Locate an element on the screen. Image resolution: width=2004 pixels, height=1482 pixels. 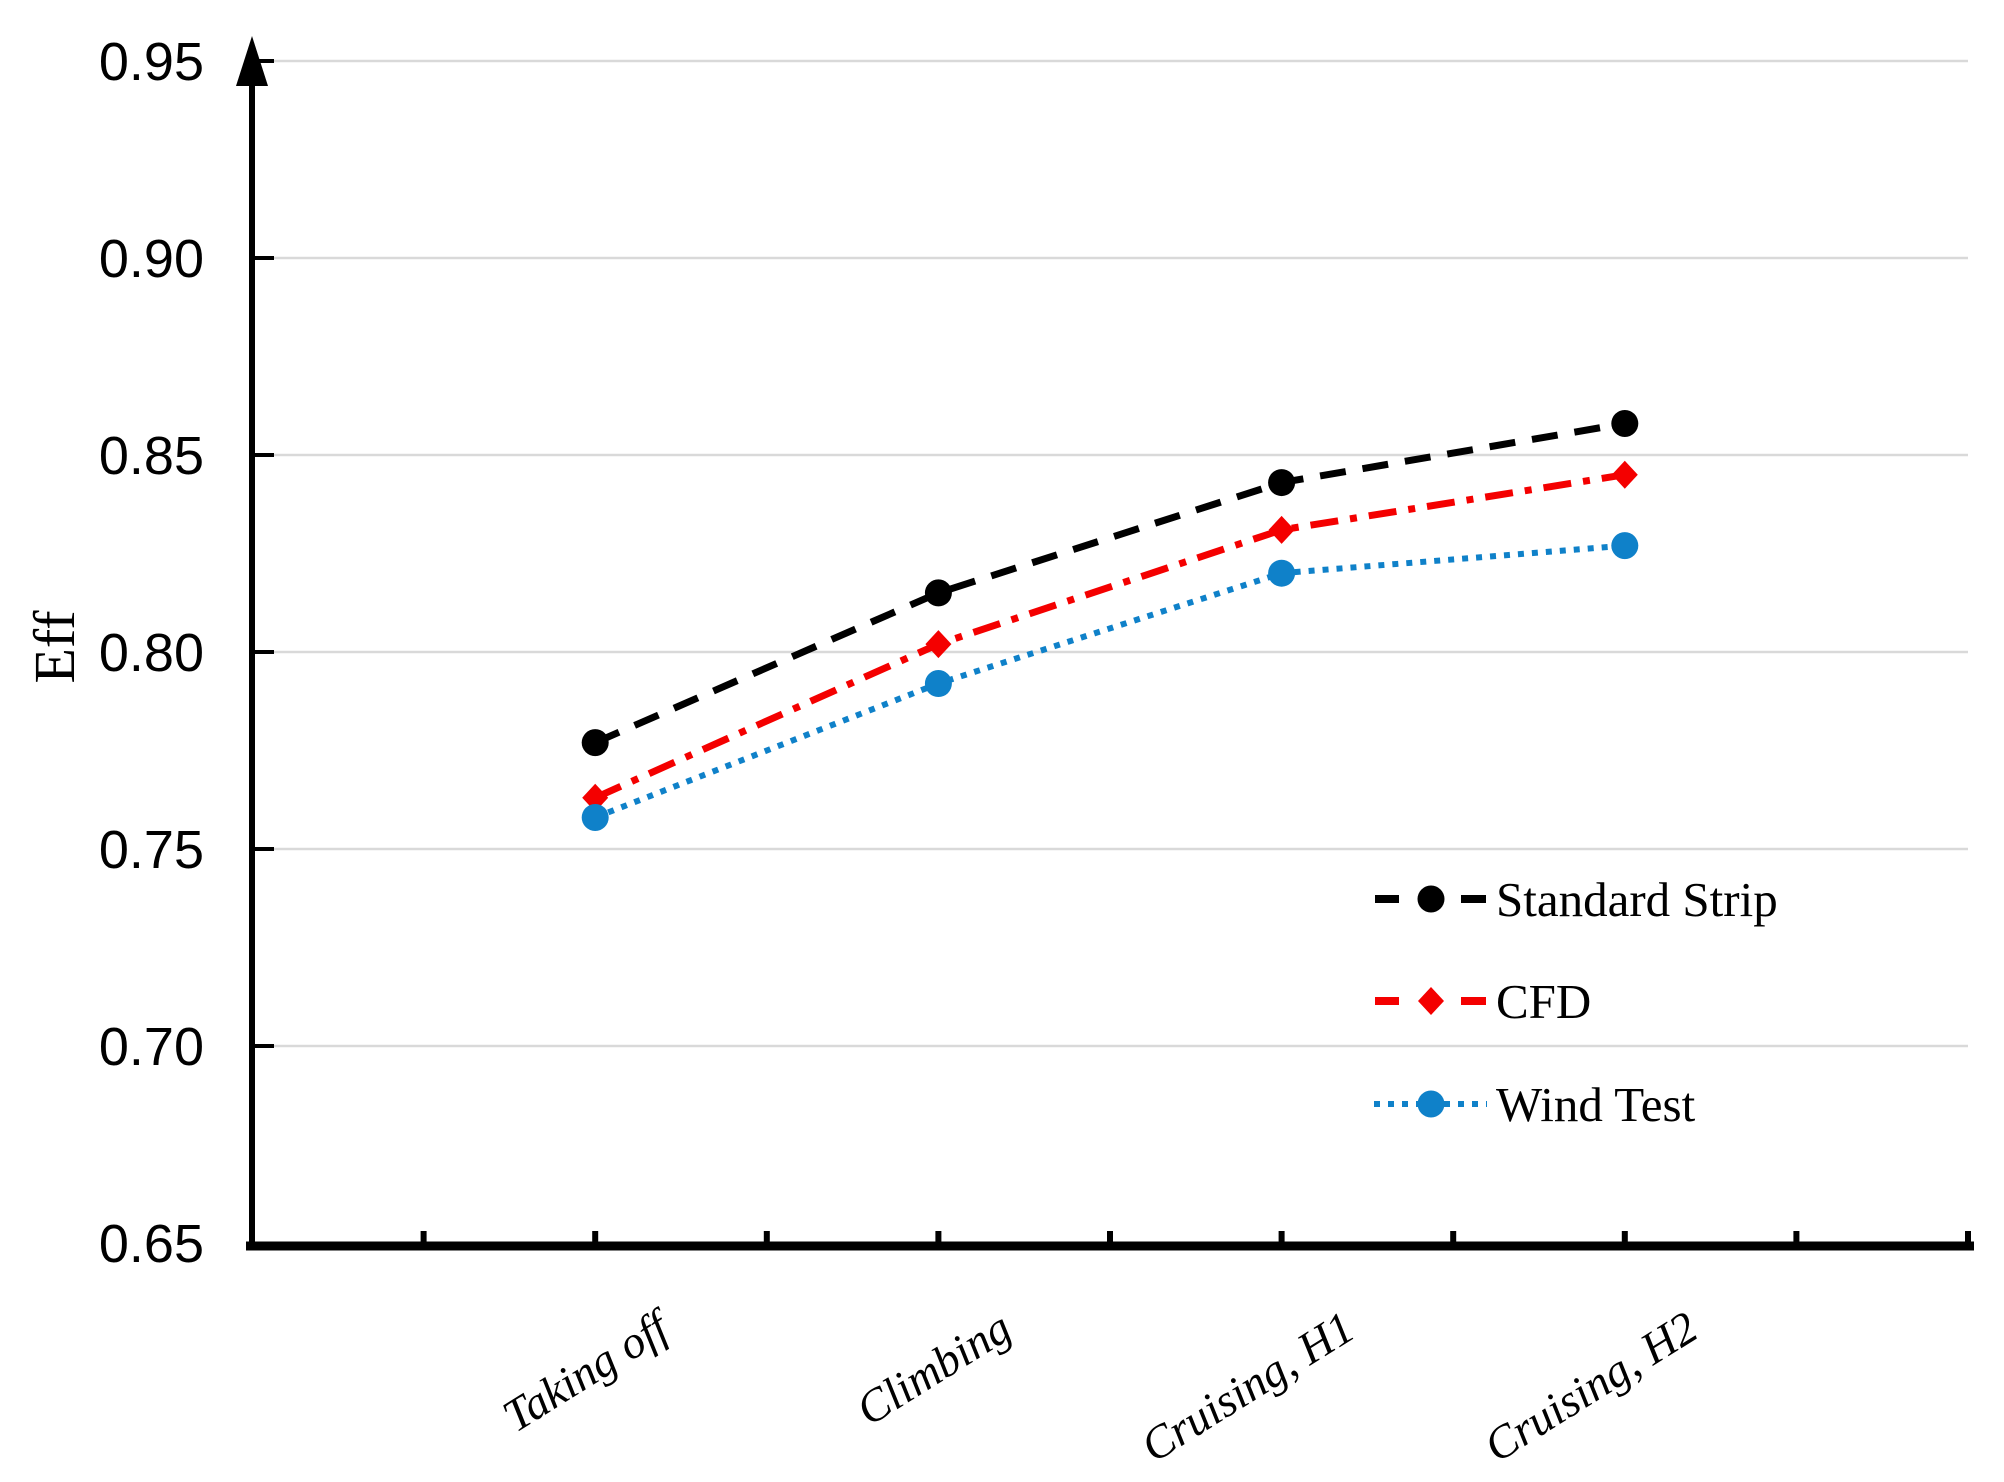
y-tick-label: 0.70 is located at coordinates (151, 1047).